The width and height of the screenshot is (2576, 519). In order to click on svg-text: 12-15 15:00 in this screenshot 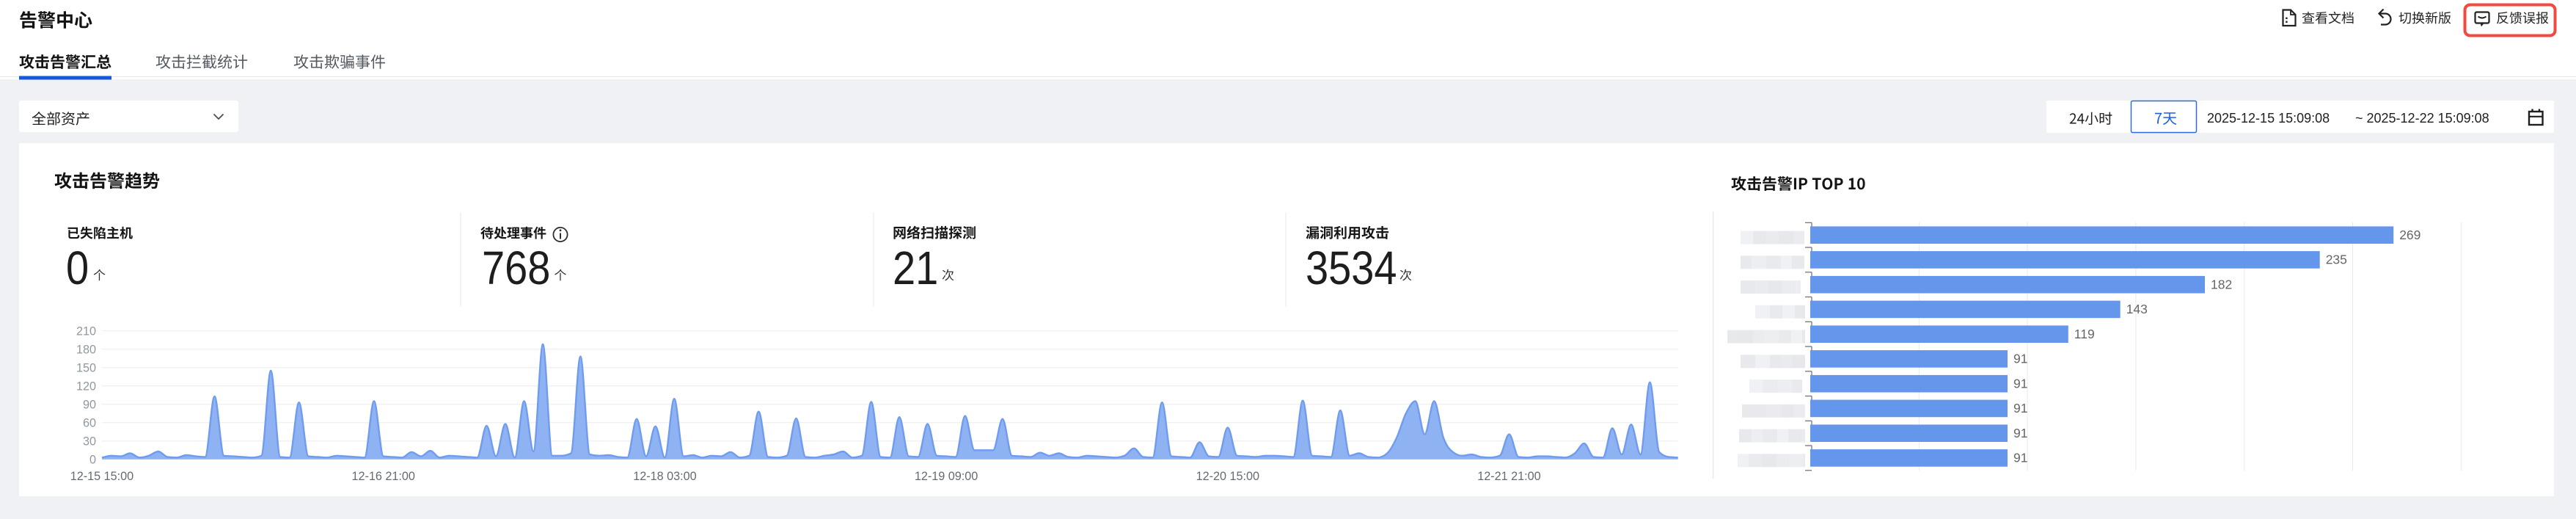, I will do `click(101, 476)`.